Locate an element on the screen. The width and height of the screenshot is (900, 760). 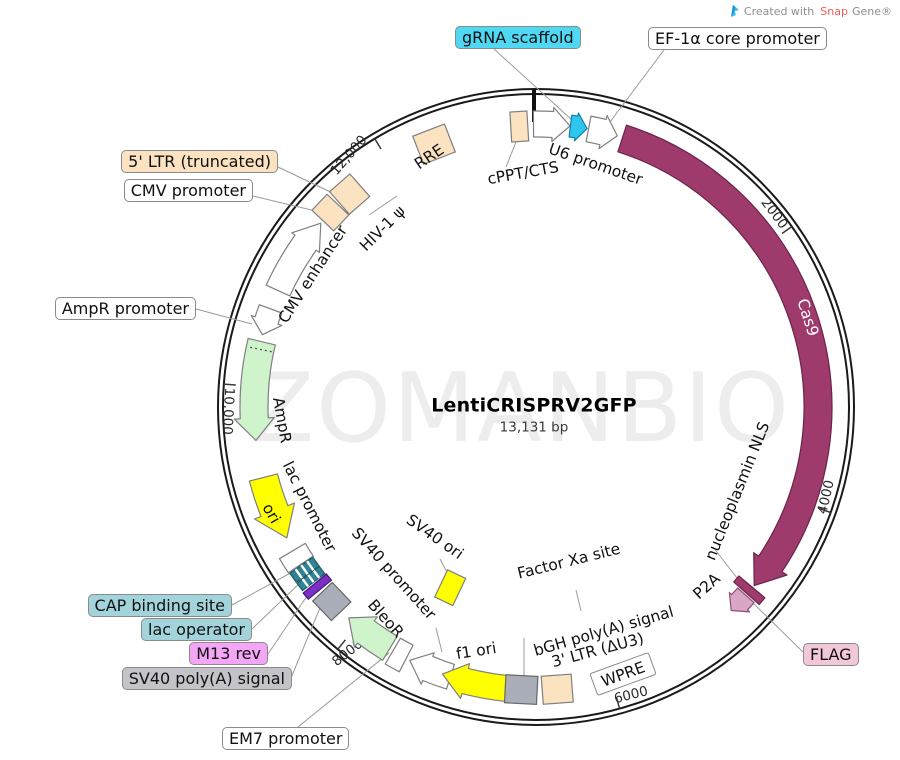
m13-rev-box is located at coordinates (317, 587).